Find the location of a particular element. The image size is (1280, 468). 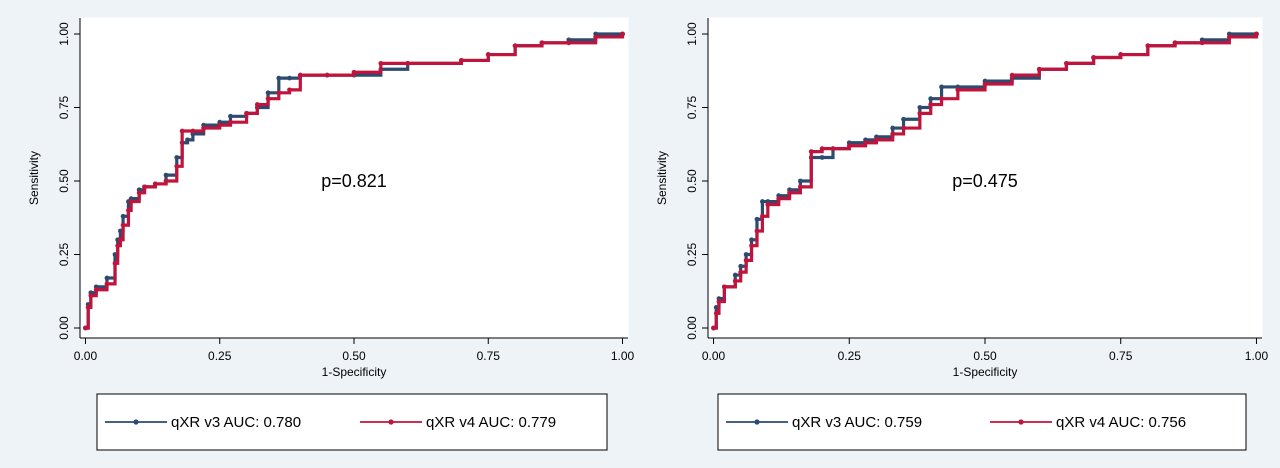

p-value-annotation: p=0.475 is located at coordinates (985, 181).